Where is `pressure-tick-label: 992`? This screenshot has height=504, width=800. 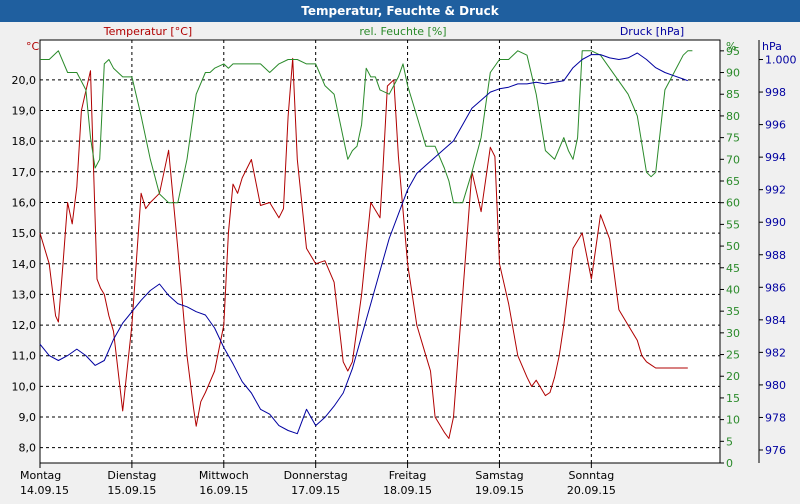 pressure-tick-label: 992 is located at coordinates (775, 190).